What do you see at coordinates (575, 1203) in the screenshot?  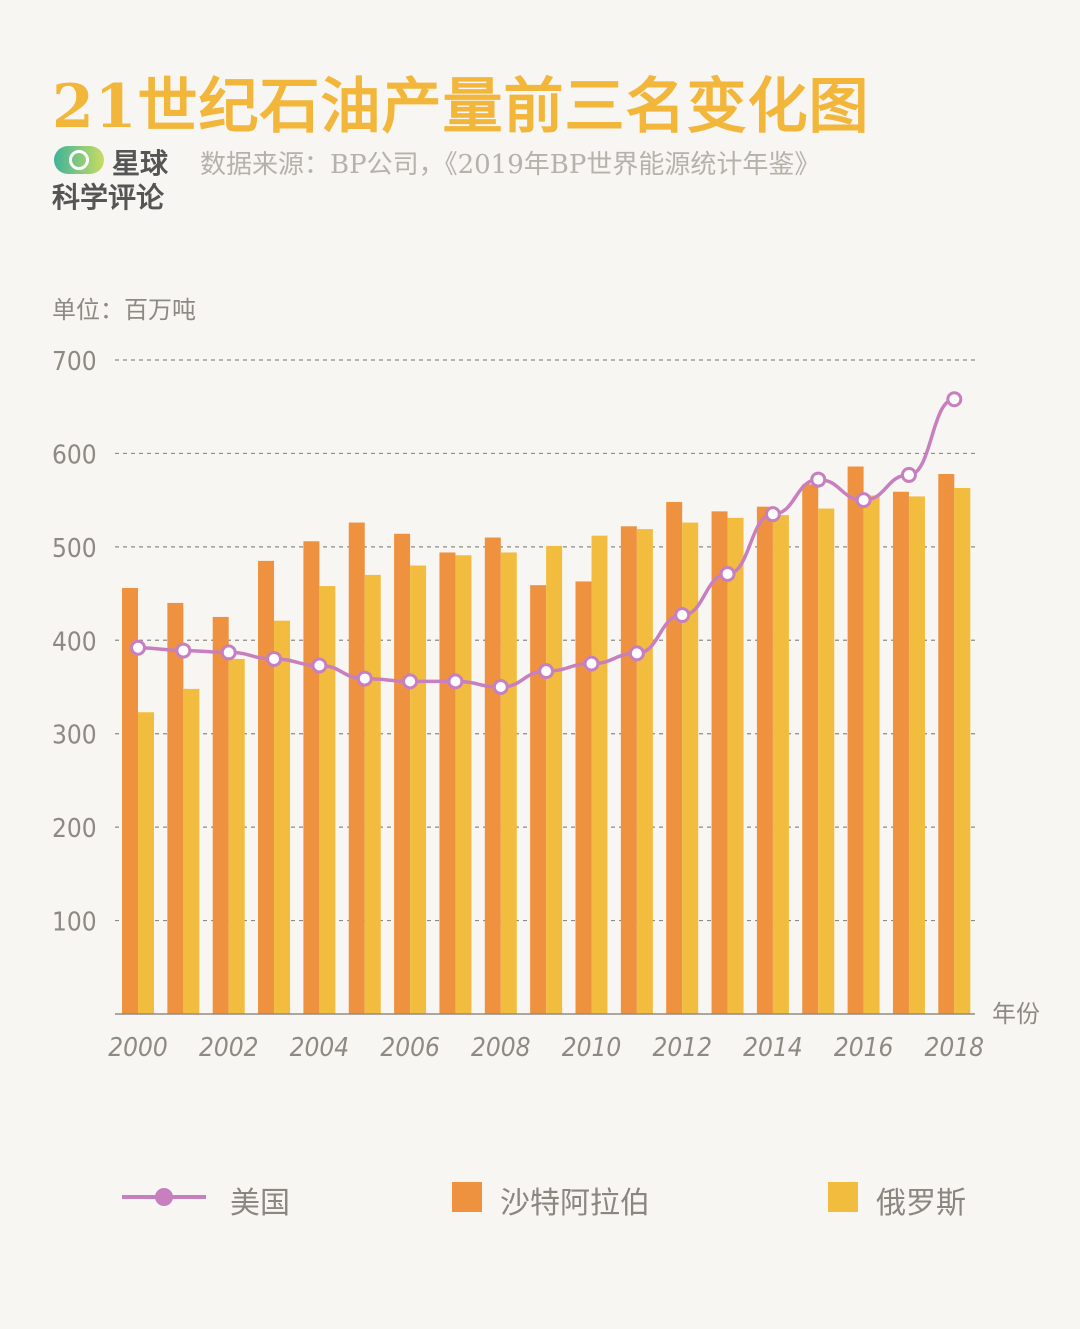 I see `legend-label-saudi: 沙特阿拉伯` at bounding box center [575, 1203].